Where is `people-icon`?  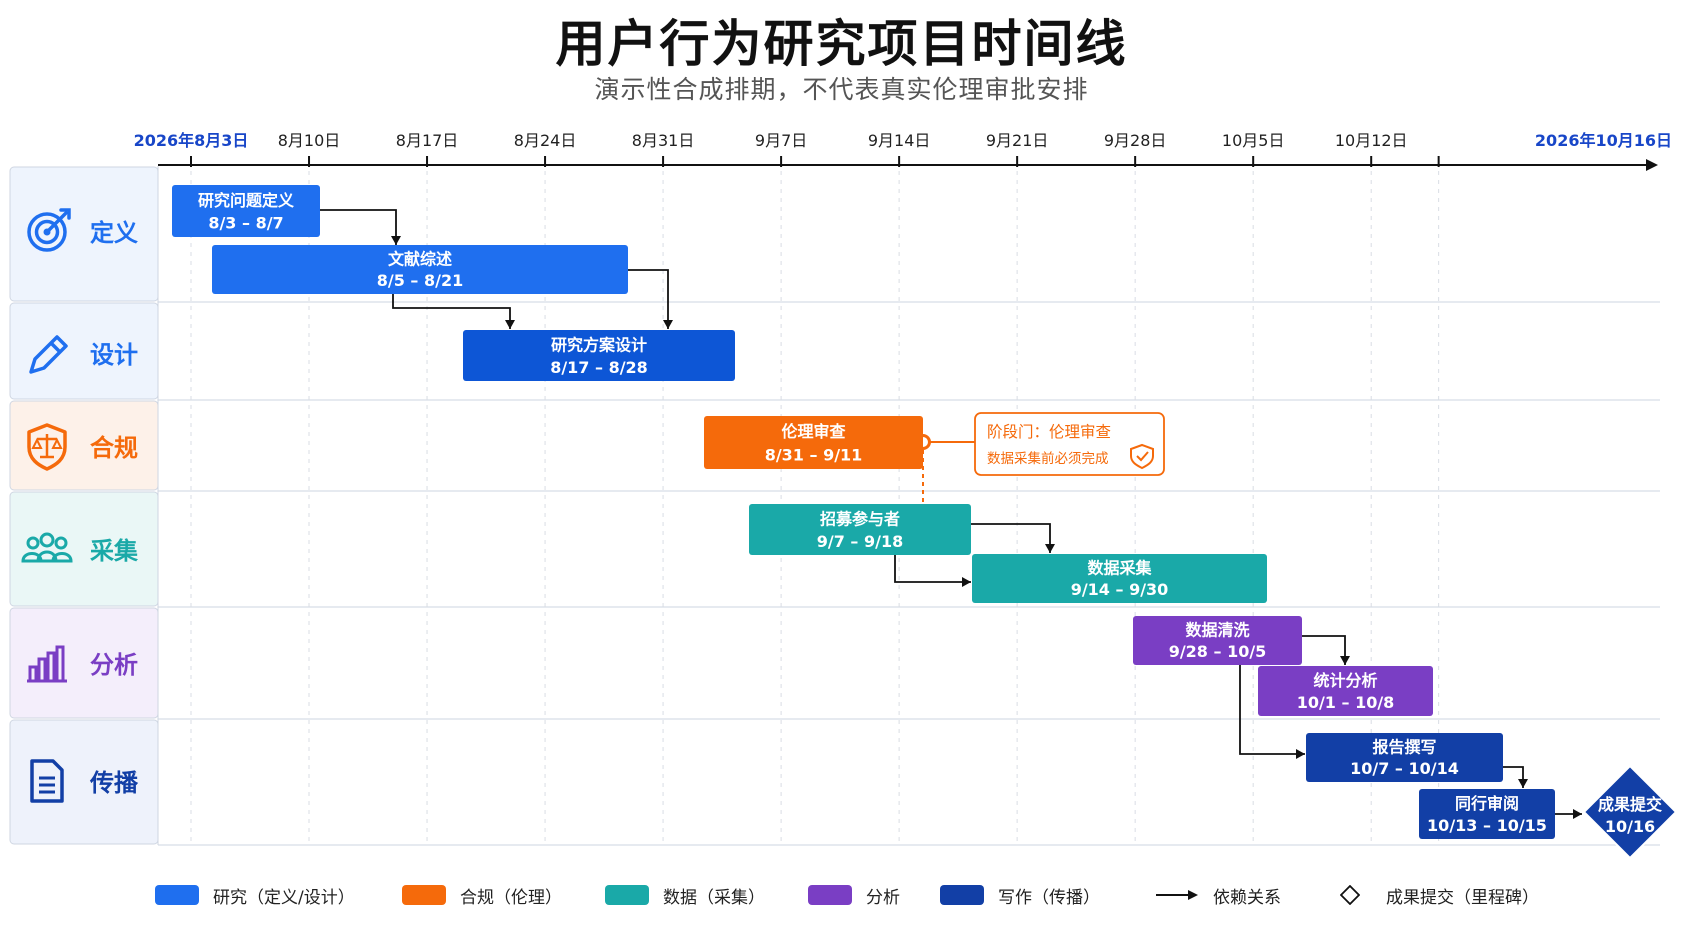
people-icon is located at coordinates (47, 547).